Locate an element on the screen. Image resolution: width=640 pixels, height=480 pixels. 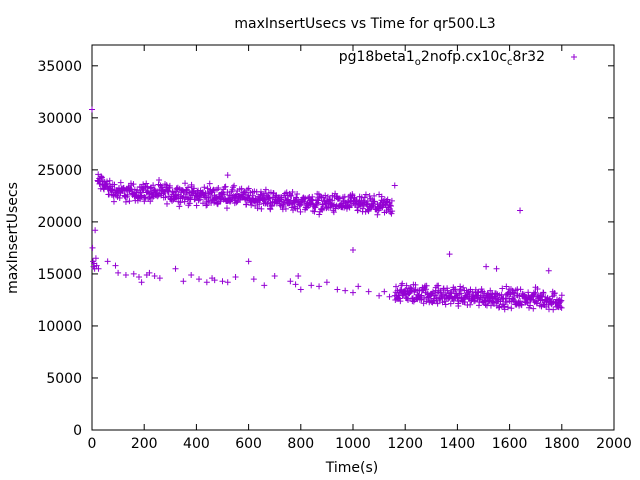
x-tick-label: 1000 is located at coordinates (353, 444).